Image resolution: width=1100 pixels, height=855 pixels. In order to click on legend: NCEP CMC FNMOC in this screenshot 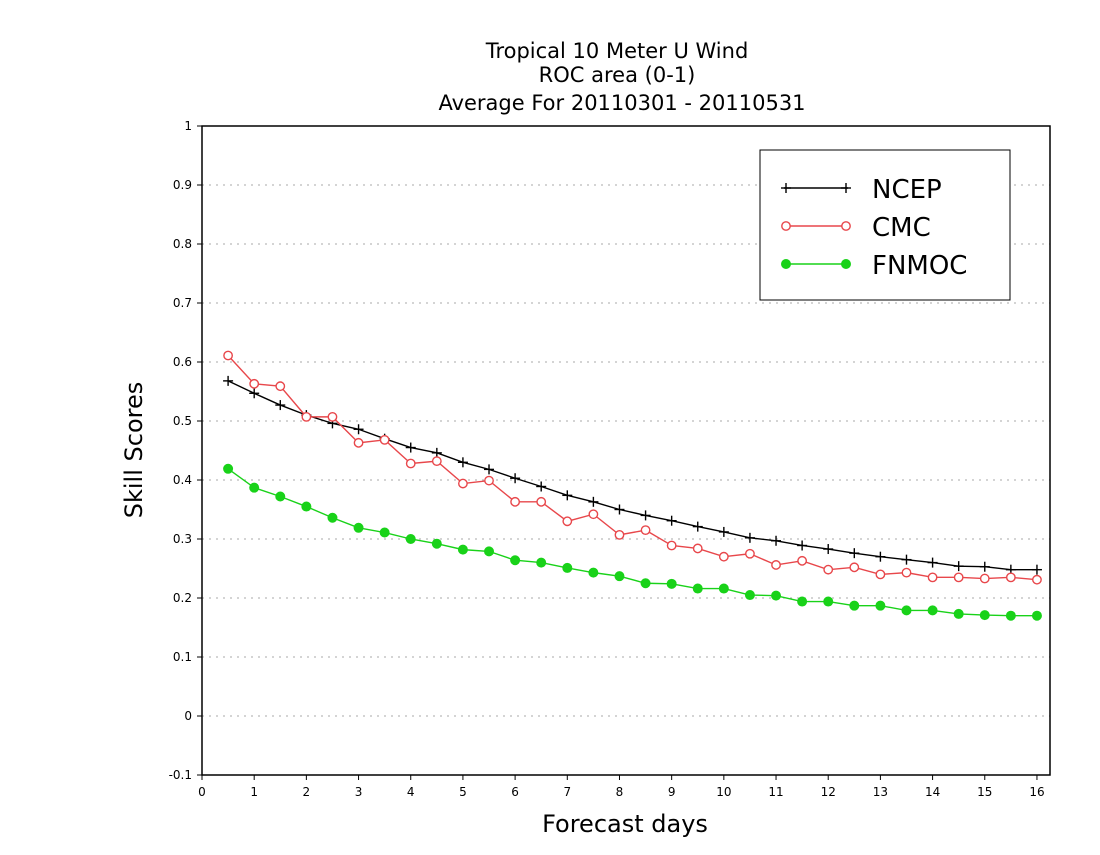, I will do `click(885, 225)`.